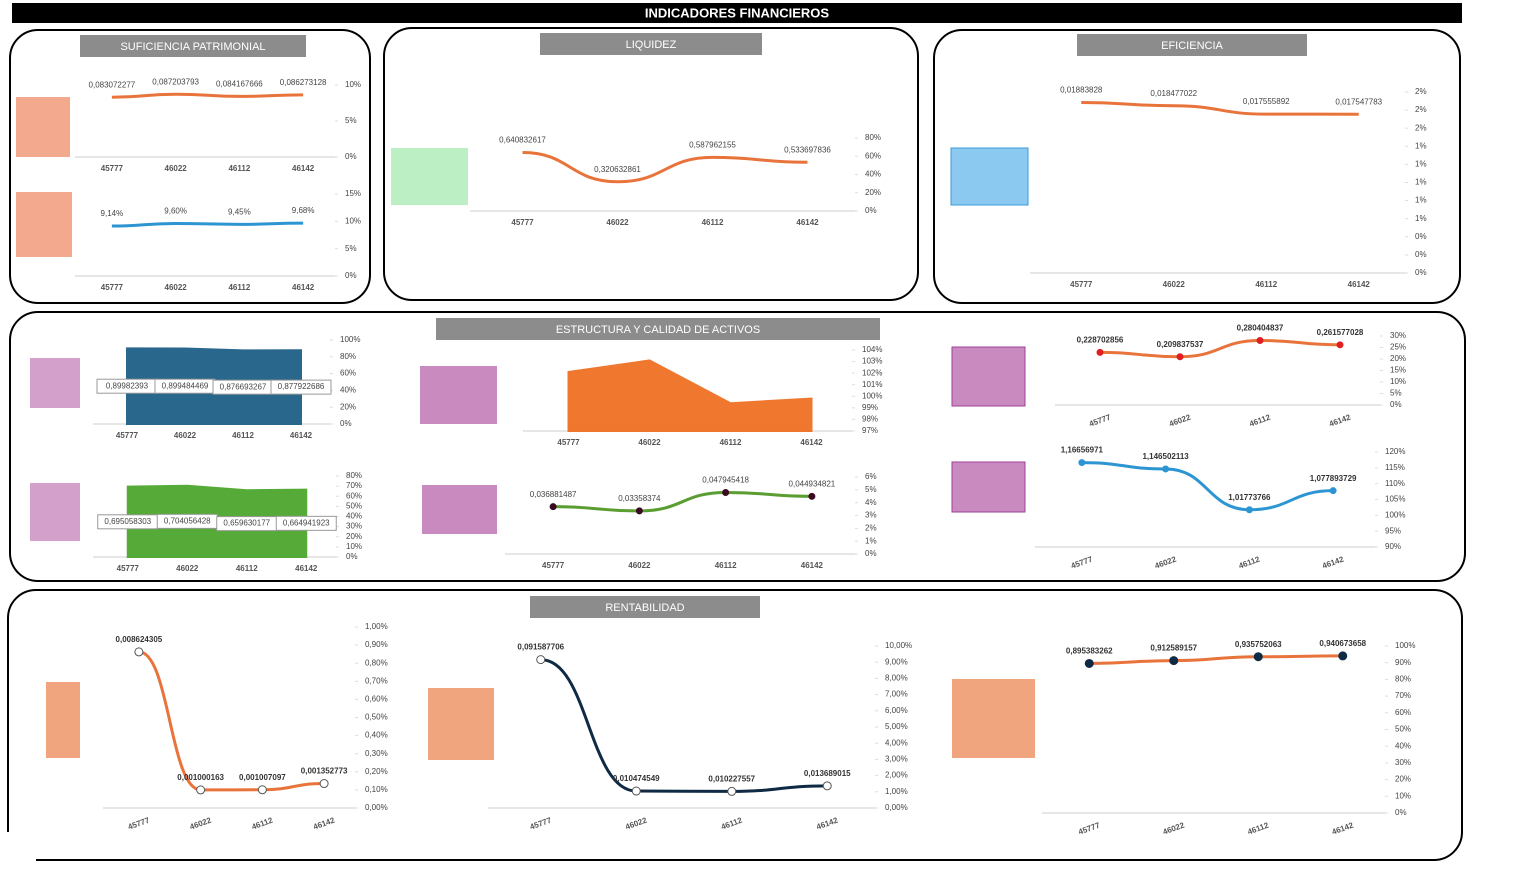  I want to click on y-tick-label: 2,00%, so click(896, 775).